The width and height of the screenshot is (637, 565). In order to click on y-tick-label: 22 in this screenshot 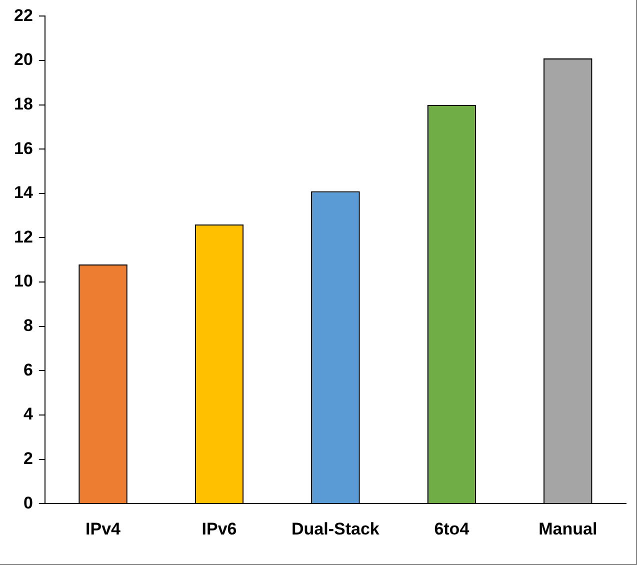, I will do `click(23, 15)`.